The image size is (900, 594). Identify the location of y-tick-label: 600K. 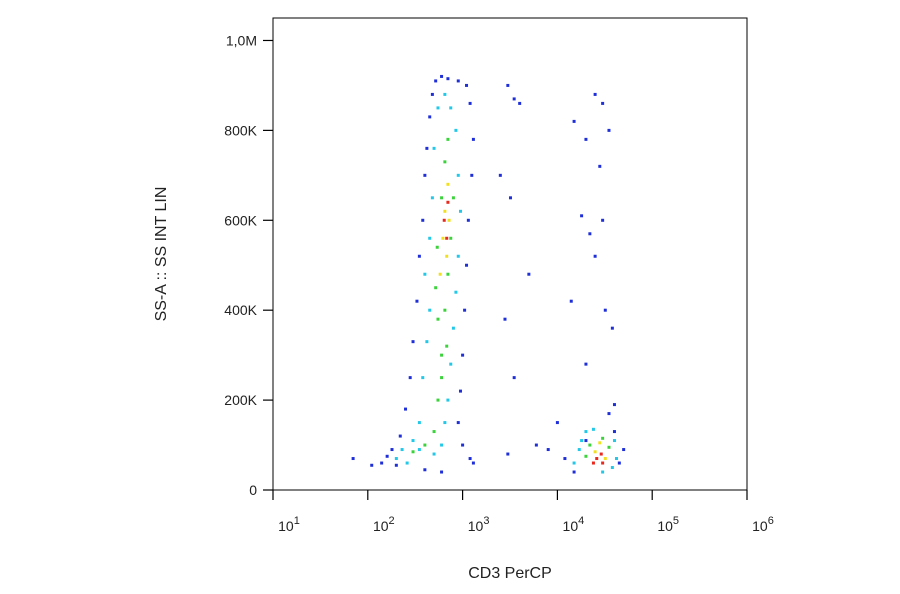
(240, 220).